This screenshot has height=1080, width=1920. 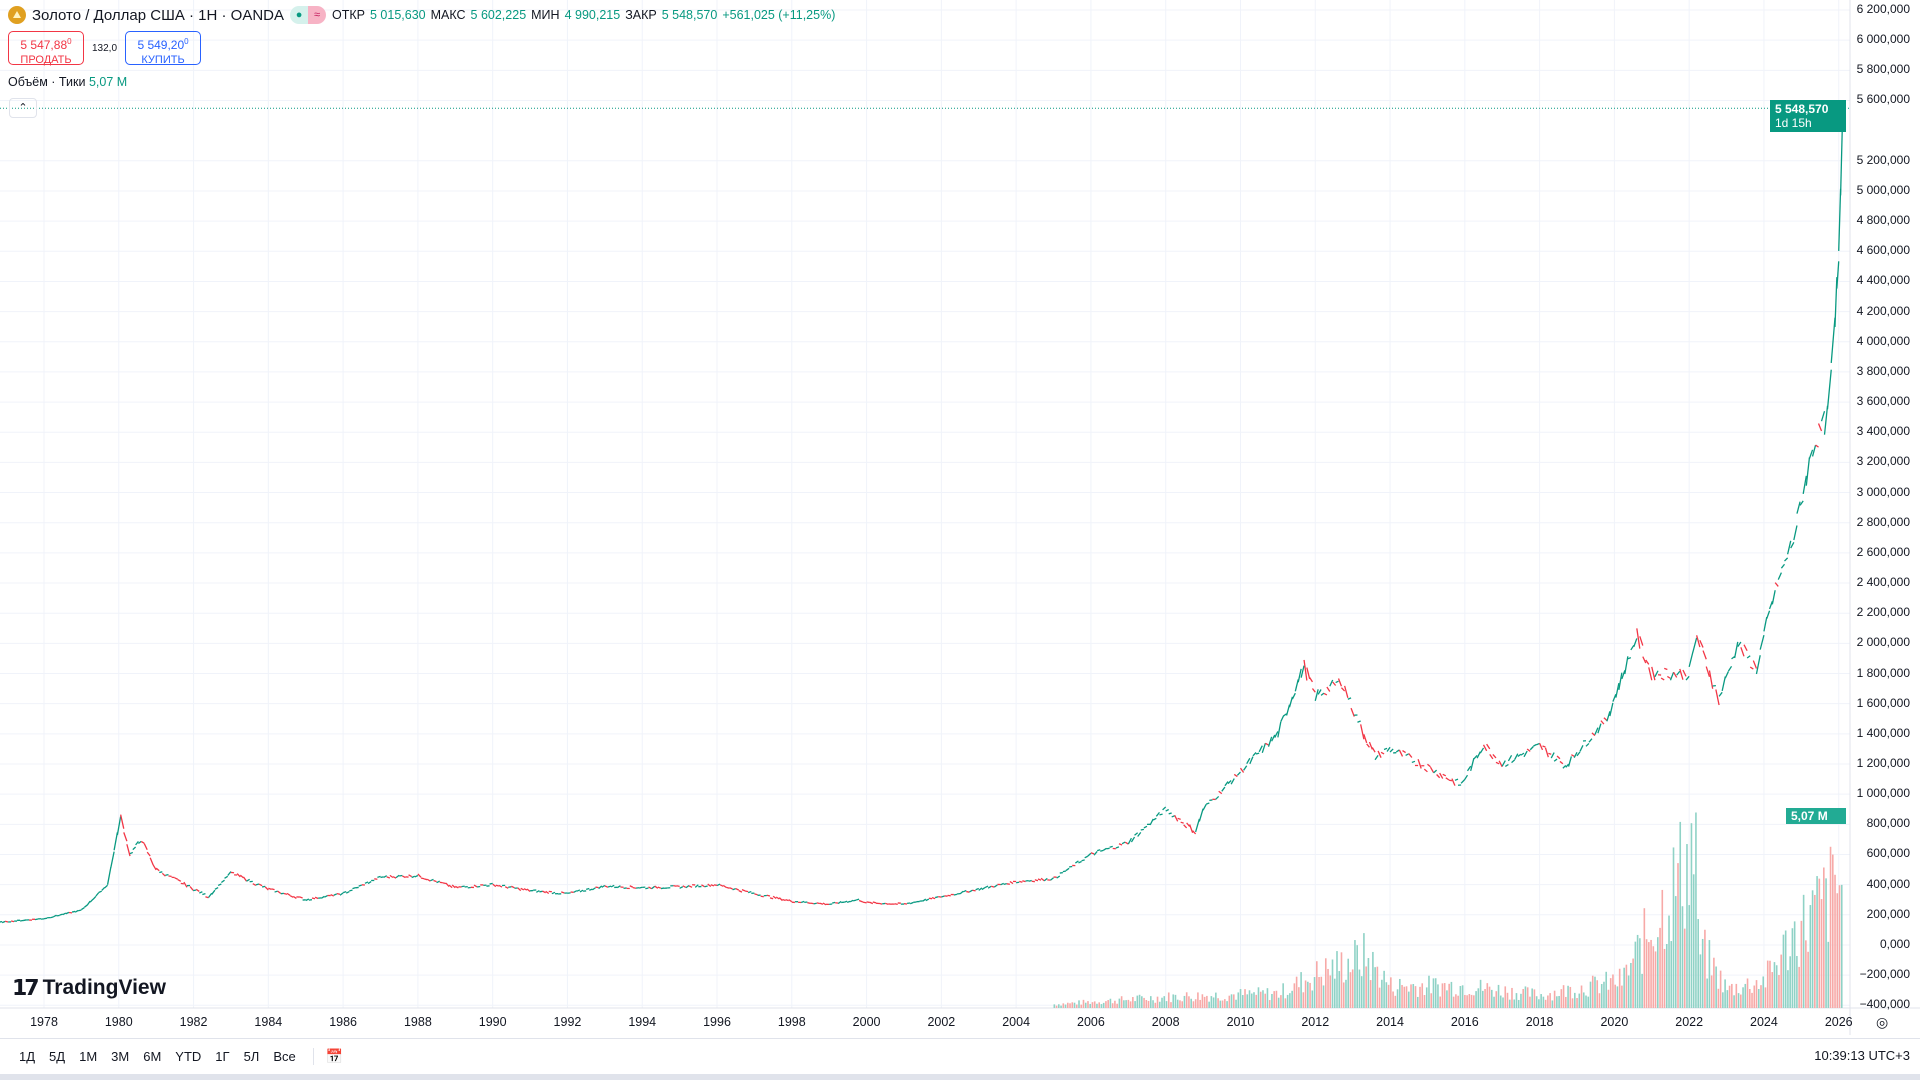 What do you see at coordinates (348, 15) in the screenshot?
I see `open-label: ОТКР` at bounding box center [348, 15].